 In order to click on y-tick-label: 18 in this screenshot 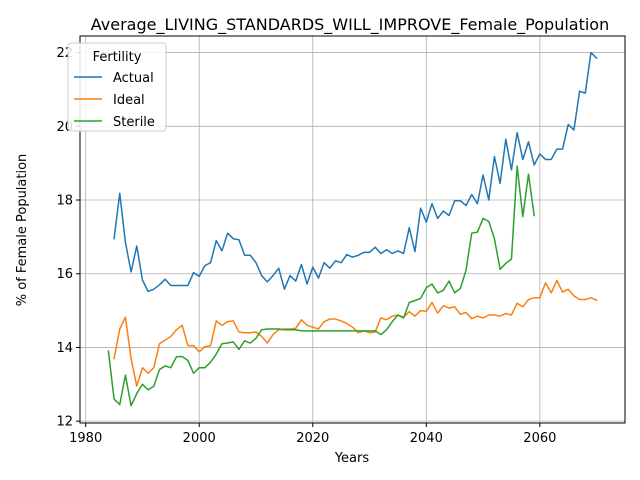, I will do `click(64, 201)`.